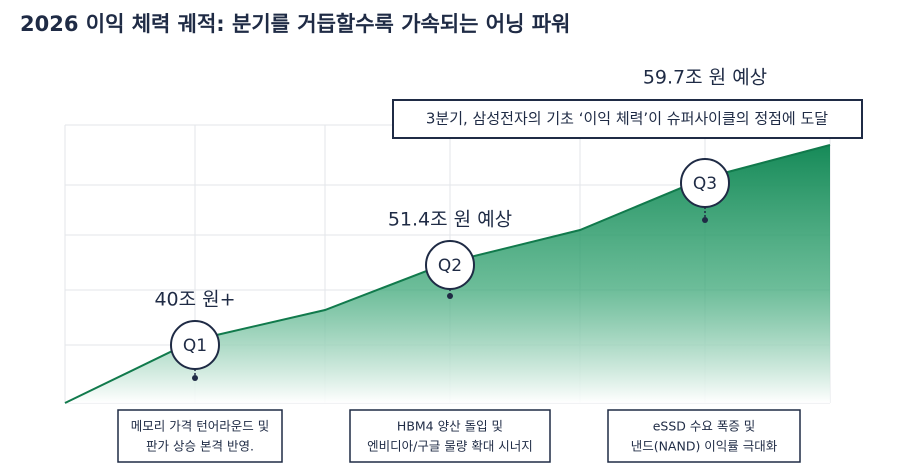 The height and width of the screenshot is (465, 900). I want to click on description-line: 판가 상승 본격 반영., so click(200, 446).